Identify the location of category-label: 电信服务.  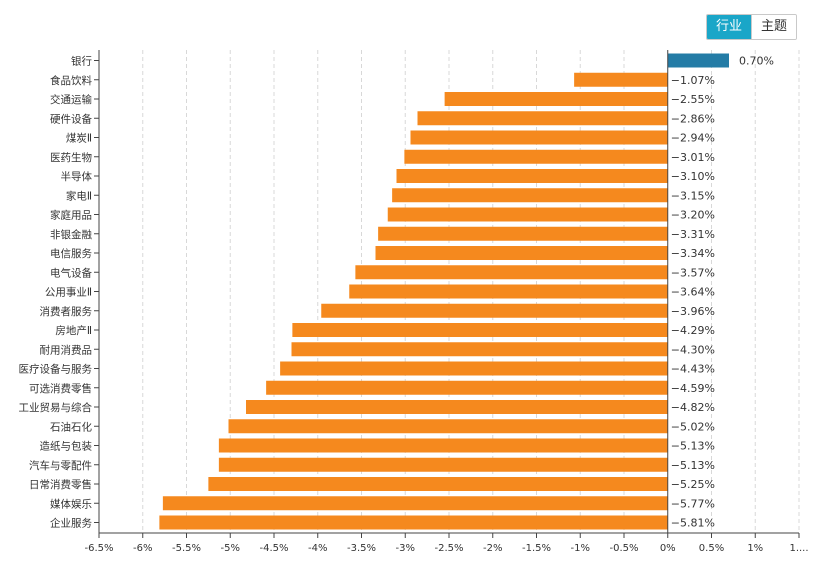
(71, 253).